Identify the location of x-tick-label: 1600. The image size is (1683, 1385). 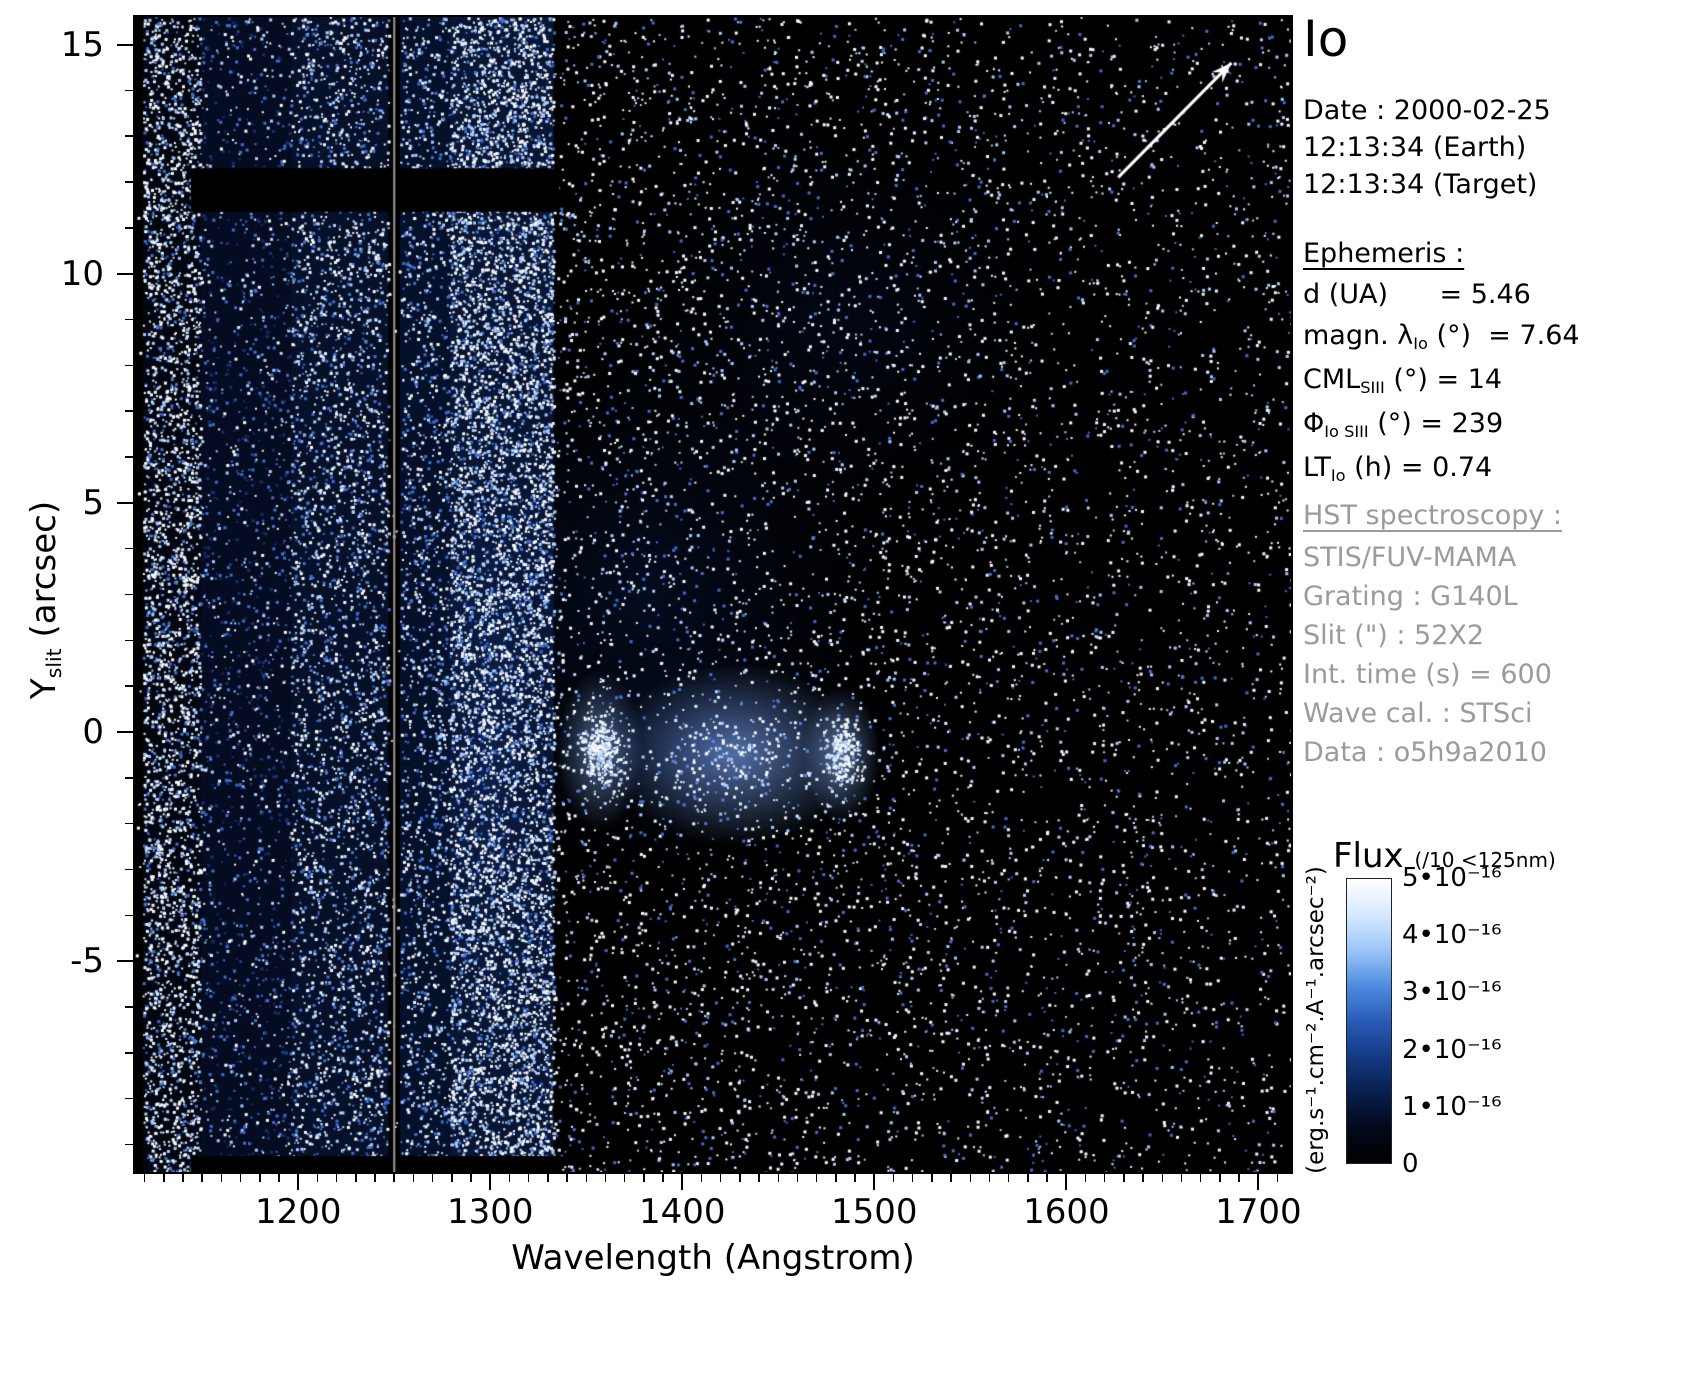
(1066, 1212).